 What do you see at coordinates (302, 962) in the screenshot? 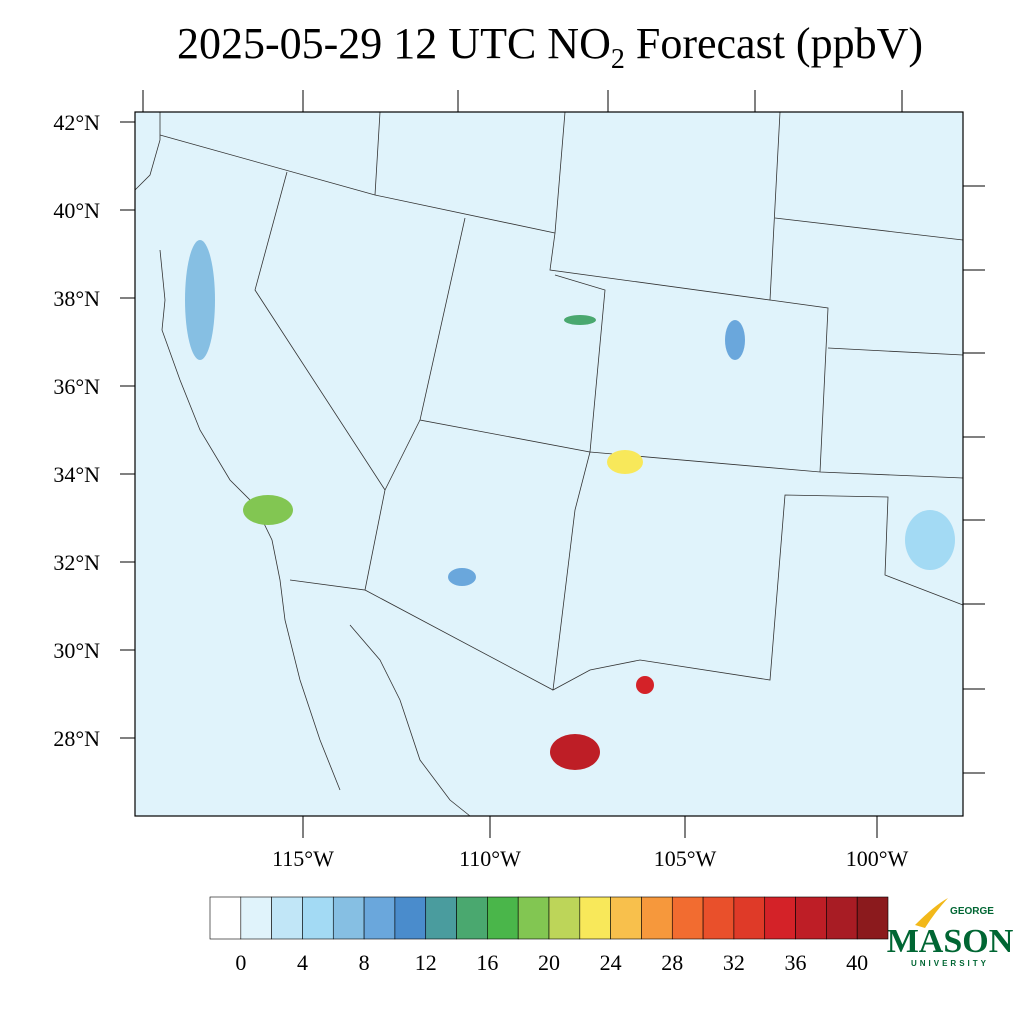
I see `colorbar-label: 4` at bounding box center [302, 962].